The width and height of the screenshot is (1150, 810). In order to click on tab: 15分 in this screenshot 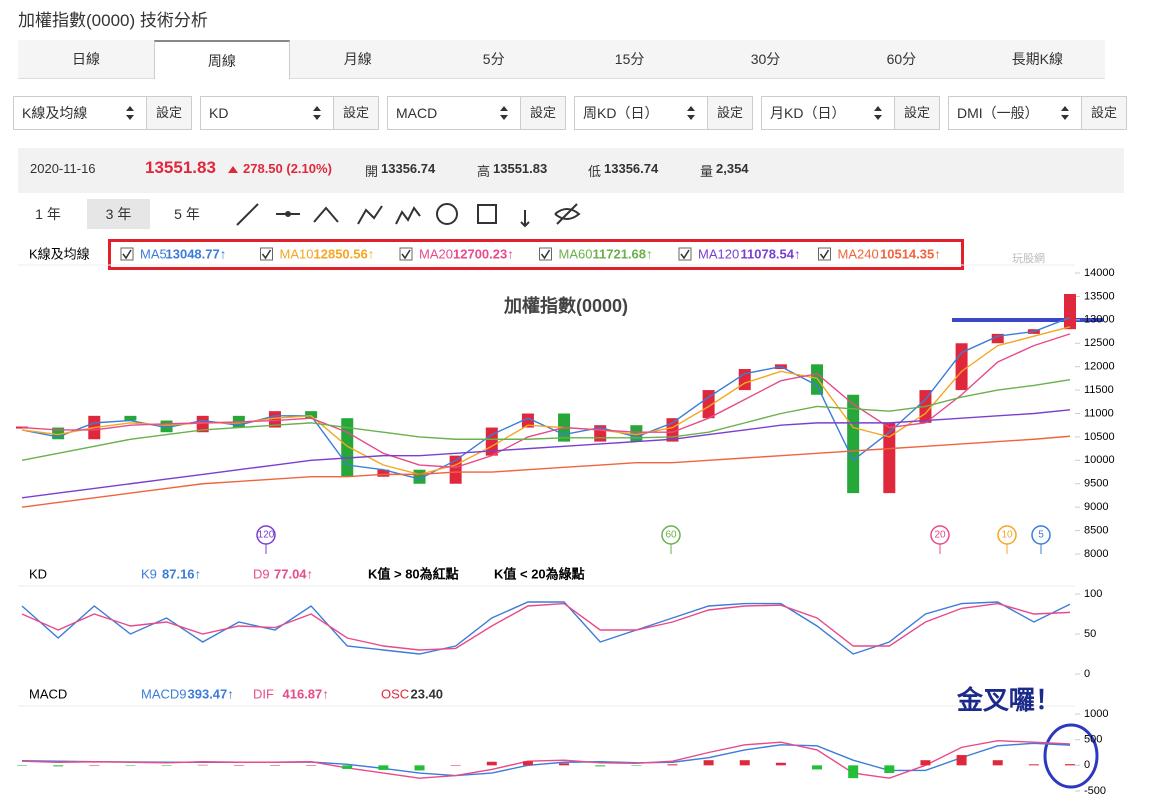, I will do `click(629, 59)`.